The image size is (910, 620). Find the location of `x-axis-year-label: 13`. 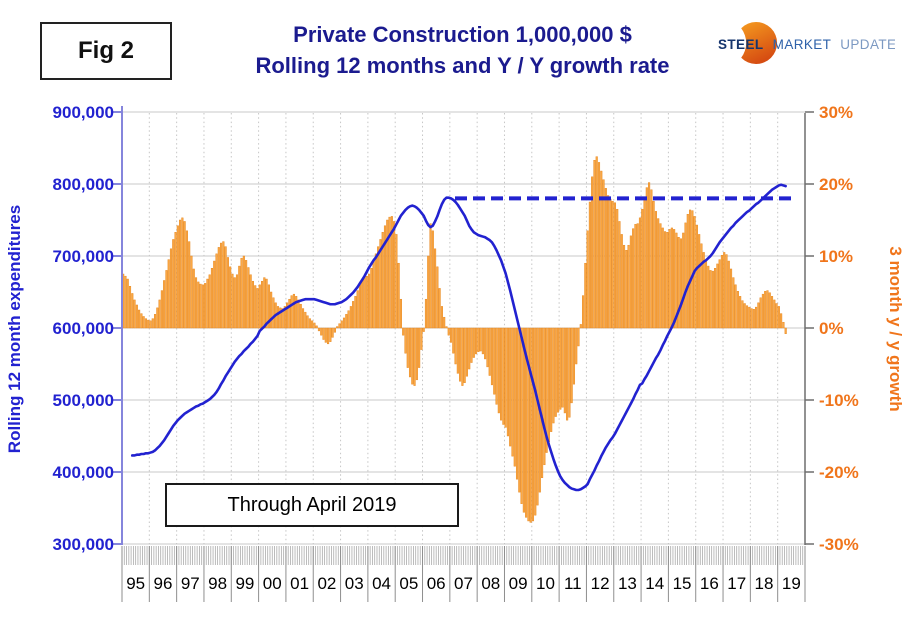

x-axis-year-label: 13 is located at coordinates (627, 583).